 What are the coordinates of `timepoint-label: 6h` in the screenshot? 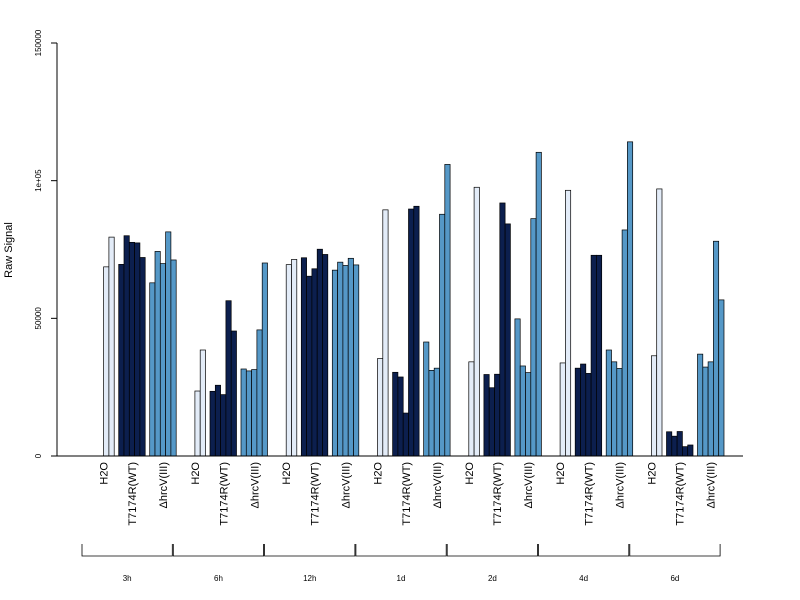 It's located at (218, 578).